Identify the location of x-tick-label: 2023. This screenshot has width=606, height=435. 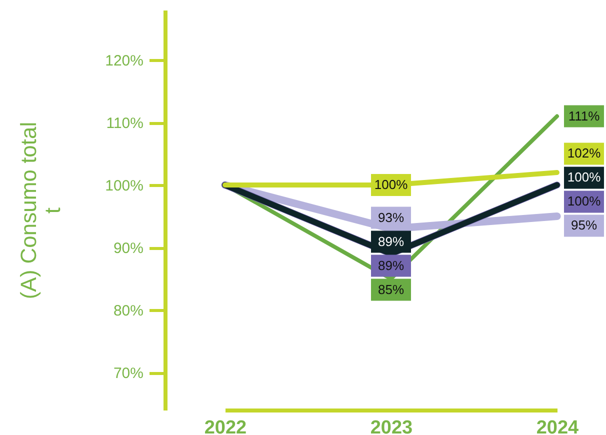
(391, 426).